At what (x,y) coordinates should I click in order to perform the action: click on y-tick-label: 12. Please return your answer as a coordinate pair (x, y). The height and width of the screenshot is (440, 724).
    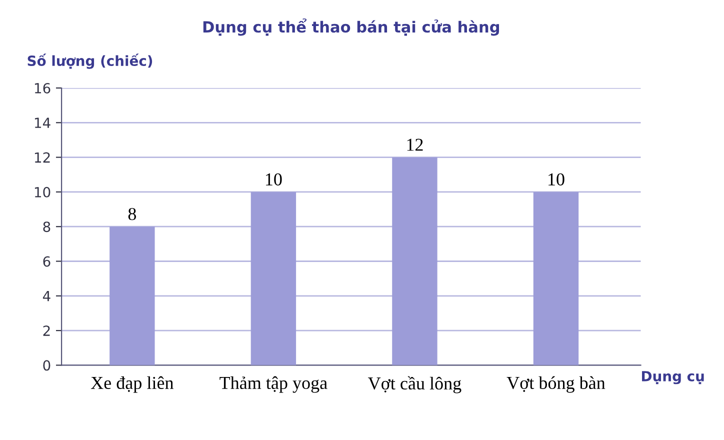
    Looking at the image, I should click on (42, 157).